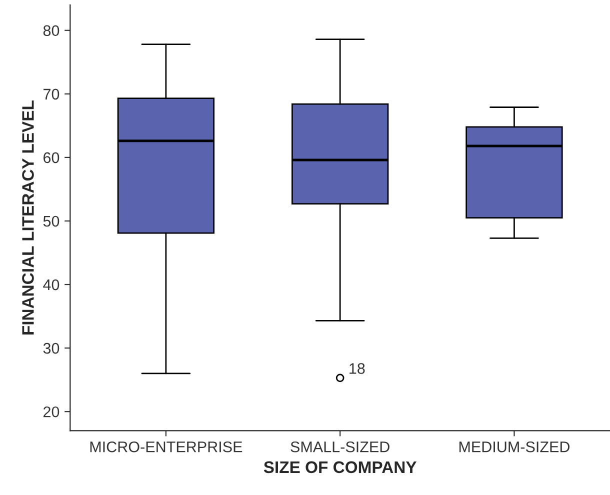  Describe the element at coordinates (51, 221) in the screenshot. I see `y-tick-label: 50` at that location.